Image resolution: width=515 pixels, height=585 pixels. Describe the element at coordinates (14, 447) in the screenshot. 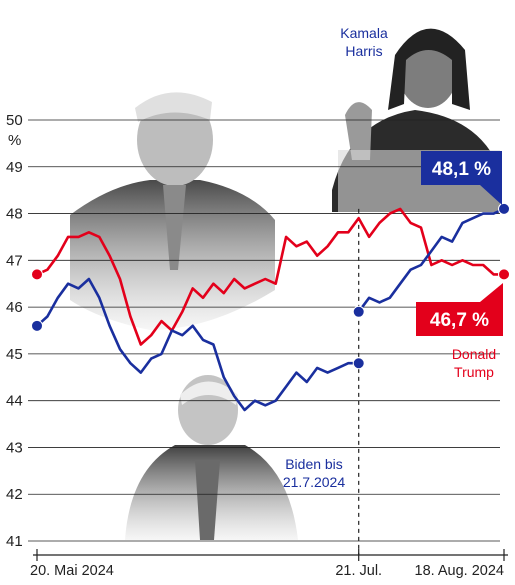

I see `y-tick-43: 43` at that location.